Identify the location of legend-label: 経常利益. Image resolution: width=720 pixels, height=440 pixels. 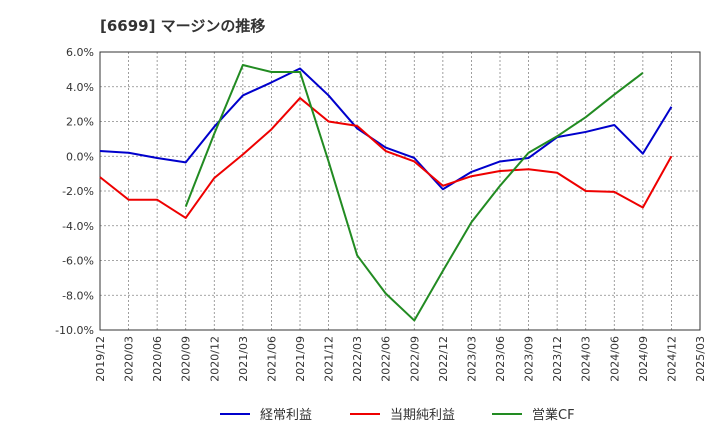
(286, 415).